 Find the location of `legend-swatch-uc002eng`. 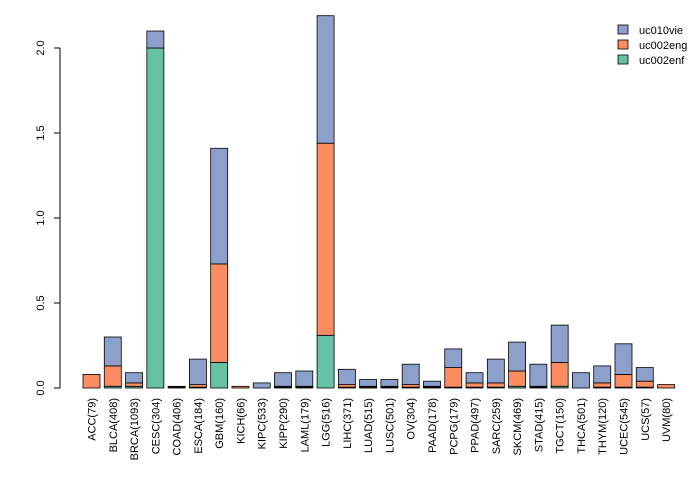

legend-swatch-uc002eng is located at coordinates (623, 44).